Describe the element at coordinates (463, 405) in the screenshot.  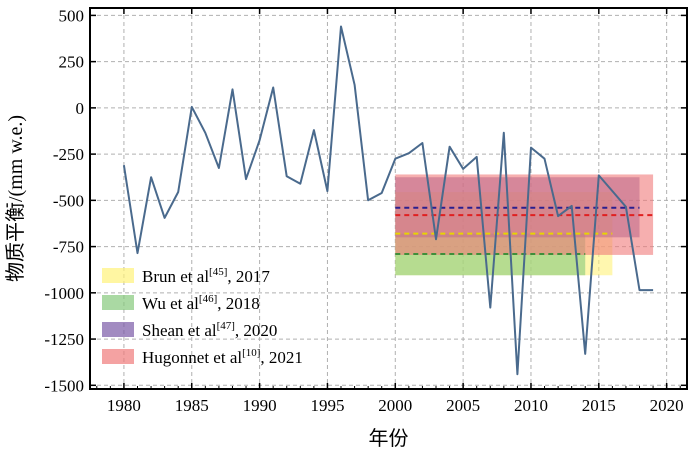
I see `x-tick-label: 2005` at that location.